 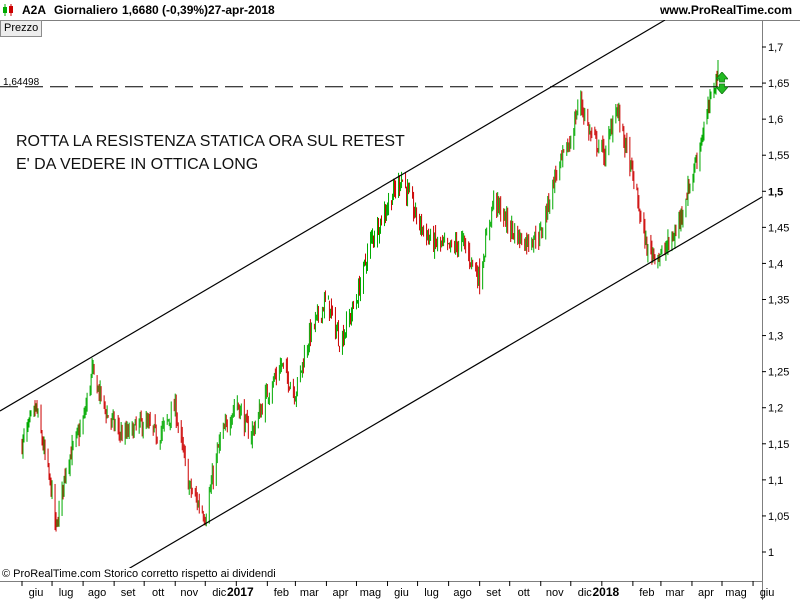 I want to click on price-change: 1,6680 (-0,39%), so click(x=165, y=10).